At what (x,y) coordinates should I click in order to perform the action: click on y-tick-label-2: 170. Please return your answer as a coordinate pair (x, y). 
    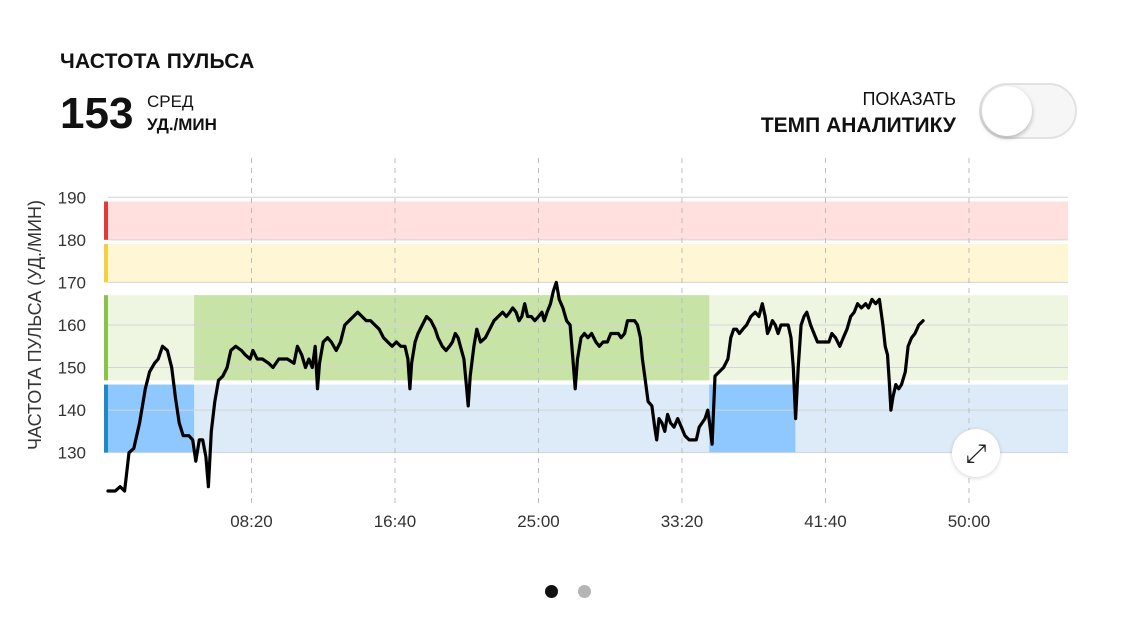
    Looking at the image, I should click on (72, 282).